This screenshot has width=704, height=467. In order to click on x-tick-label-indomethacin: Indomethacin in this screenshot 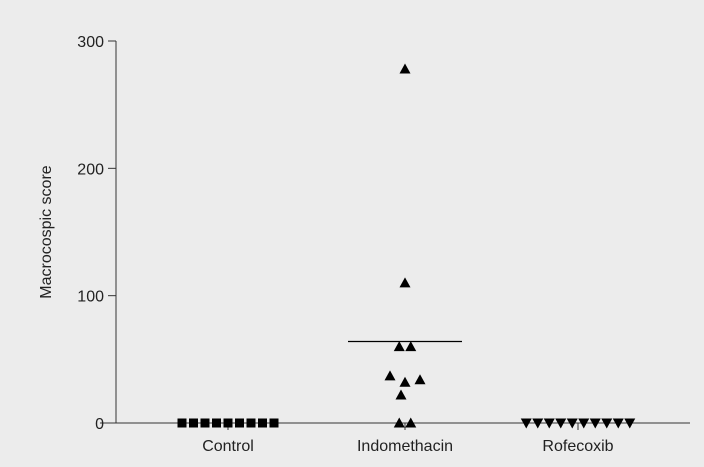, I will do `click(405, 446)`.